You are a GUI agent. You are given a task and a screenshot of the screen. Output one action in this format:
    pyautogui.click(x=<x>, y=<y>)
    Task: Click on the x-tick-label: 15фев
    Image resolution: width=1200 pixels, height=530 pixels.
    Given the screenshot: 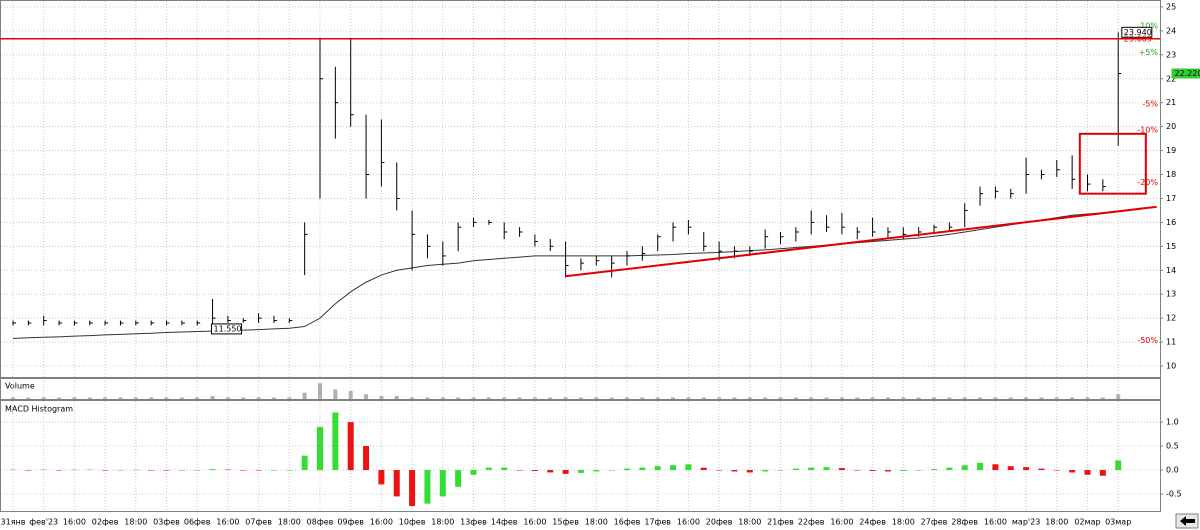 What is the action you would take?
    pyautogui.click(x=565, y=522)
    